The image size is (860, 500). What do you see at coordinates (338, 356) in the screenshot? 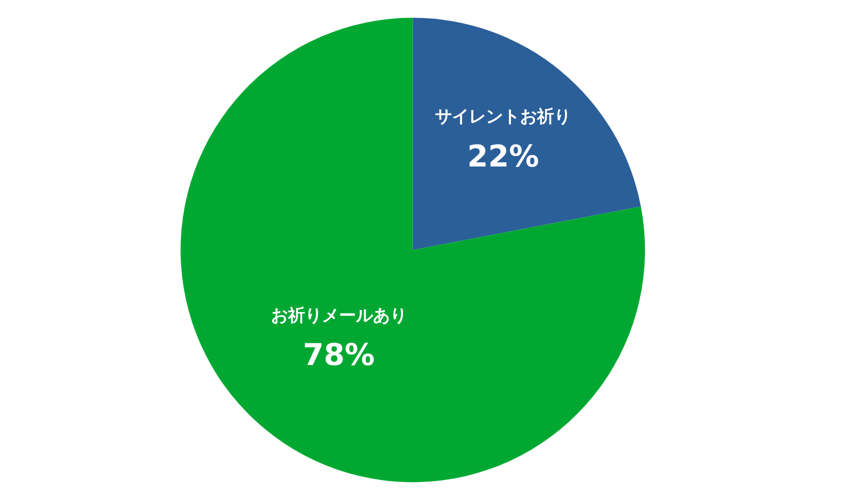
I see `data-label: 78%` at bounding box center [338, 356].